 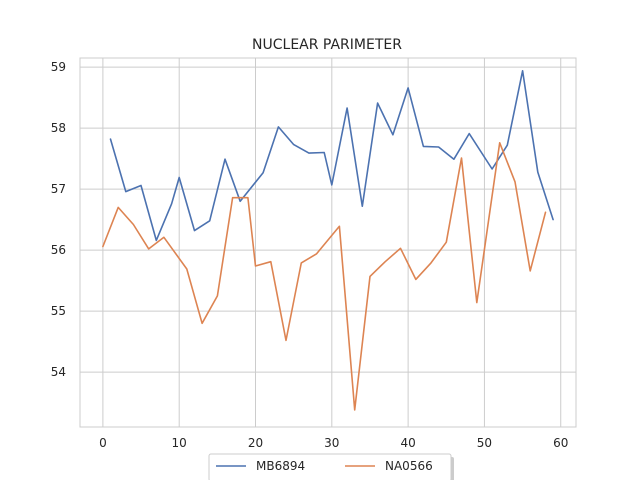 I want to click on y-axis: 54 55 56 57 58 59, so click(x=58, y=219).